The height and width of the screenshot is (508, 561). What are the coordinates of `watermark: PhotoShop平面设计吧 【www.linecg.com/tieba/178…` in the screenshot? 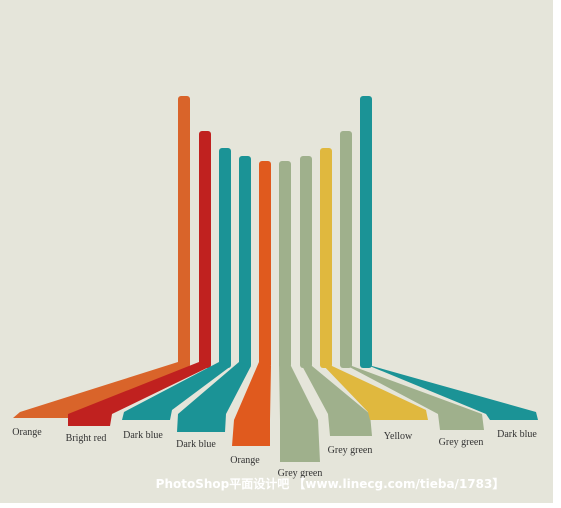 It's located at (330, 483).